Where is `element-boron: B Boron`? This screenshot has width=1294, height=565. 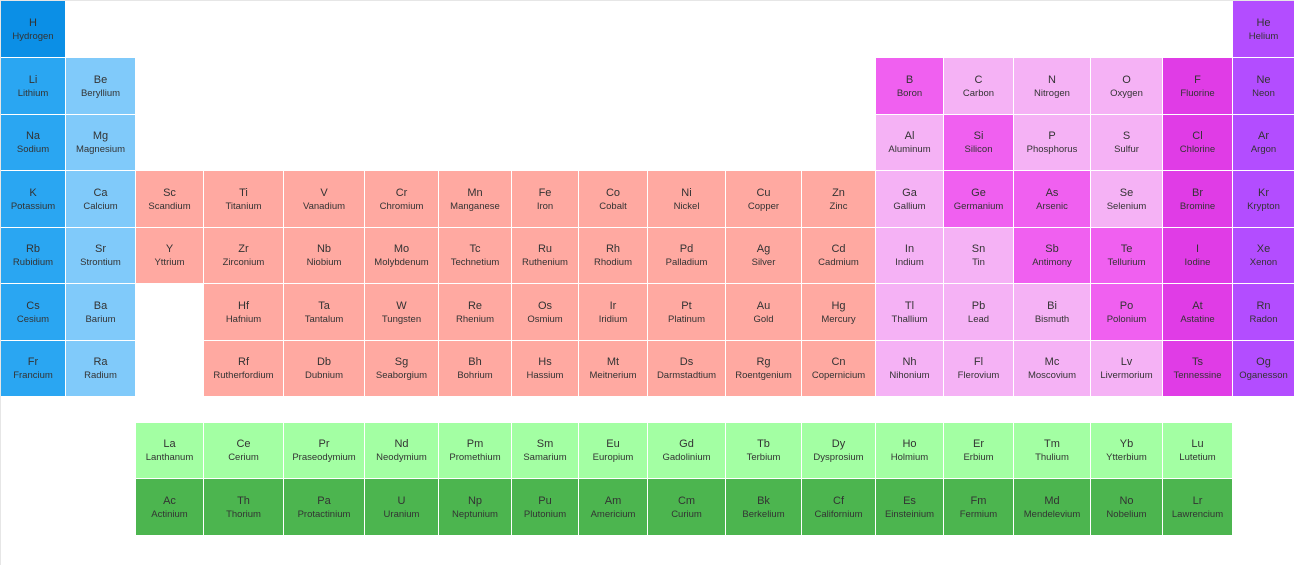
element-boron: B Boron is located at coordinates (910, 86).